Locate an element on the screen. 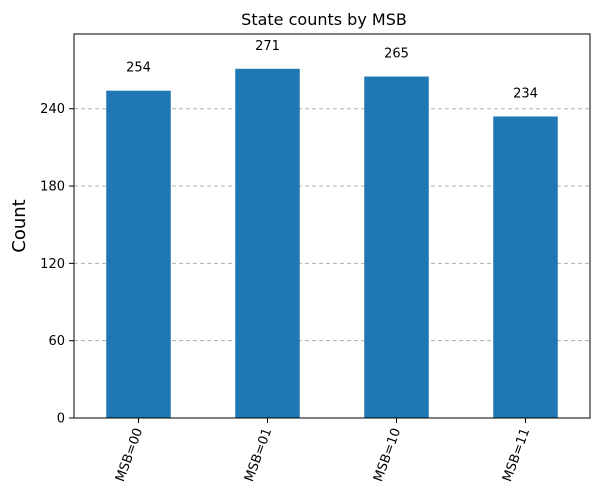 This screenshot has width=600, height=503. x-tick-label: MSB=10 is located at coordinates (387, 455).